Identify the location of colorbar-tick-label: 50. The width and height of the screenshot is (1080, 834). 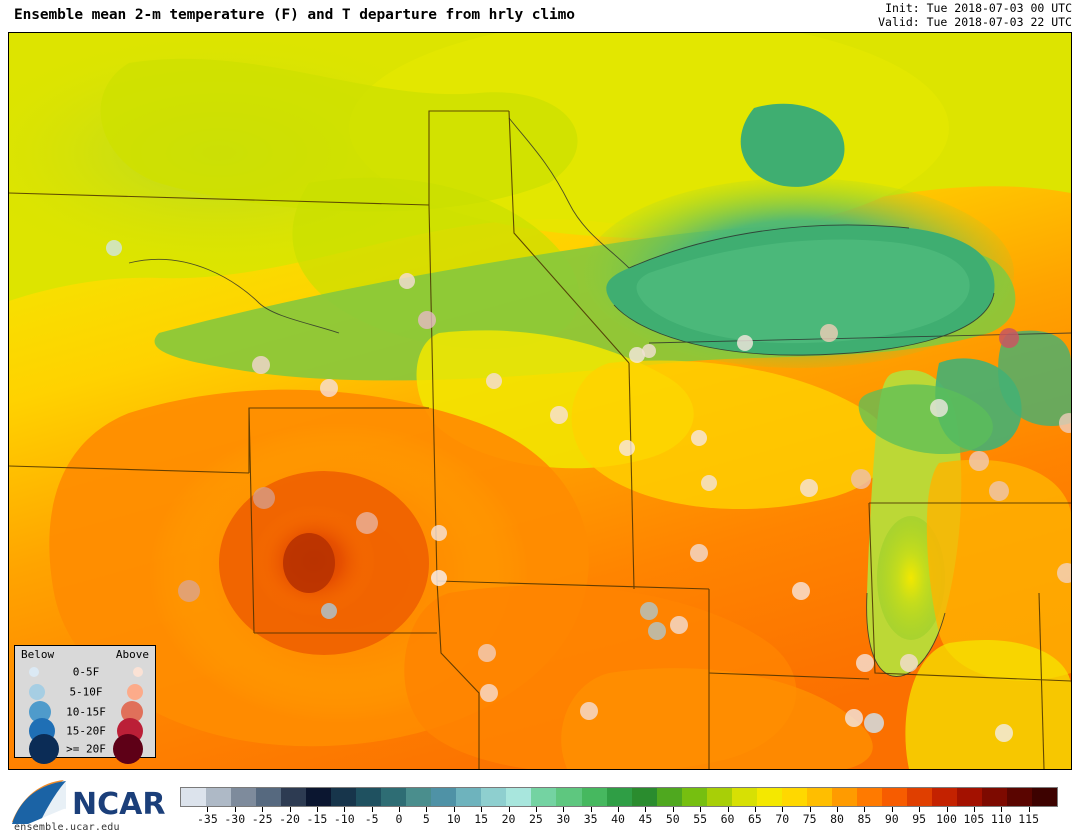
(672, 819).